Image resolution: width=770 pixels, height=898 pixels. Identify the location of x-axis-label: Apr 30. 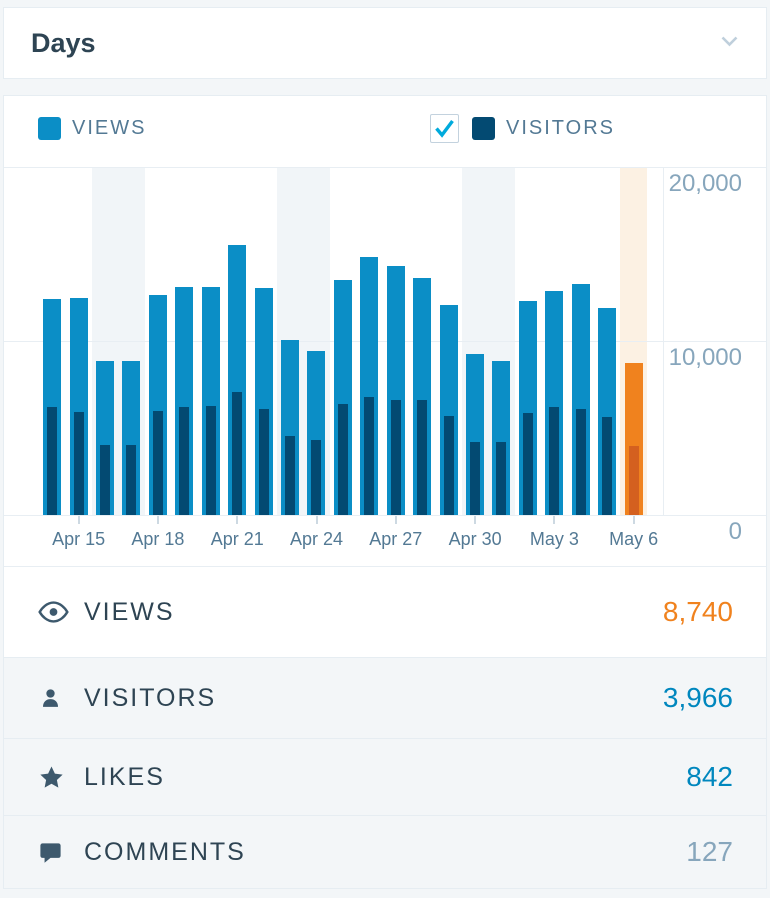
(475, 539).